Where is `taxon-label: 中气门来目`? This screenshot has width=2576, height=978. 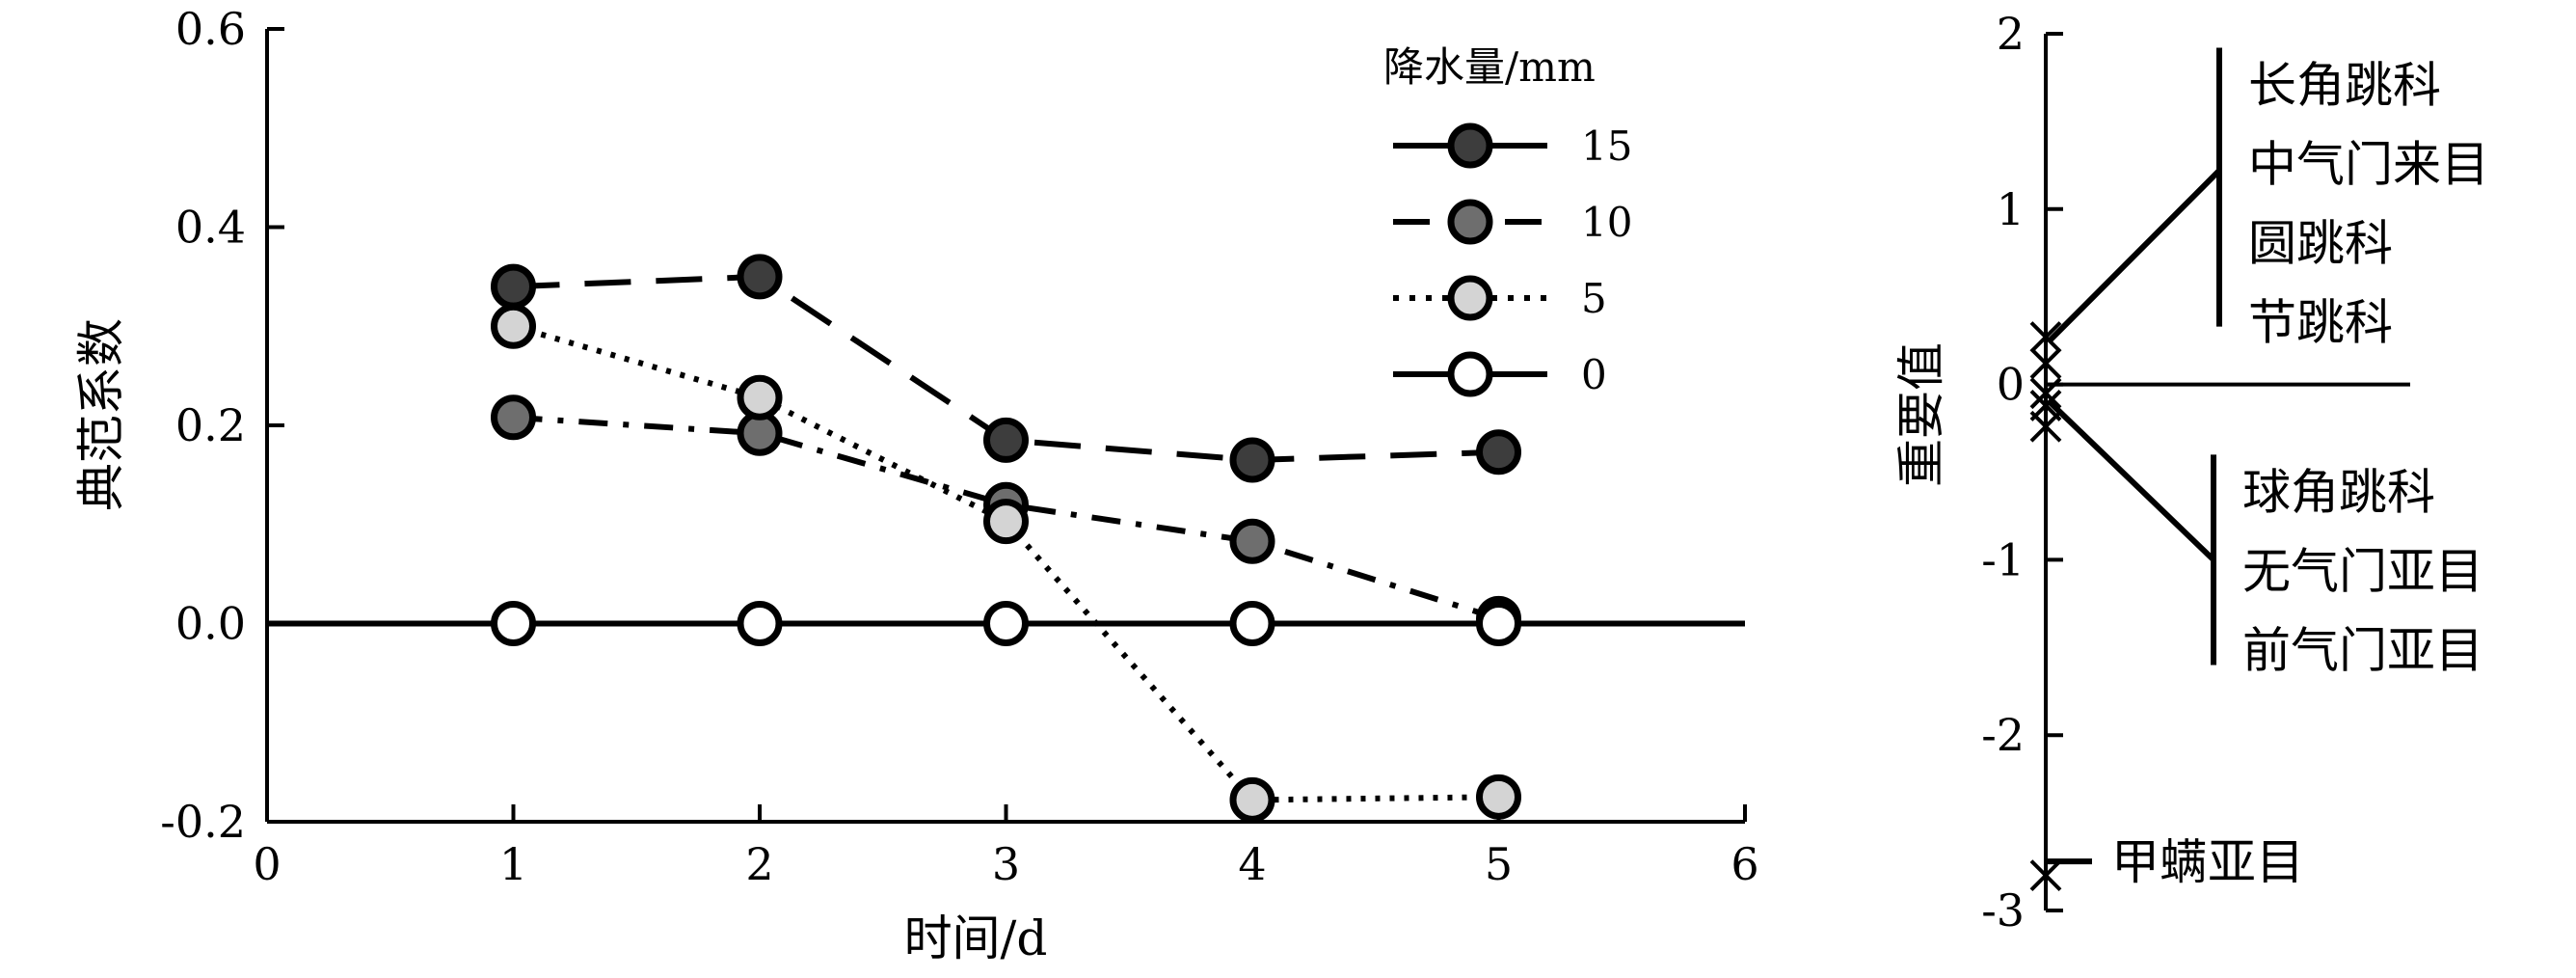 taxon-label: 中气门来目 is located at coordinates (2369, 165).